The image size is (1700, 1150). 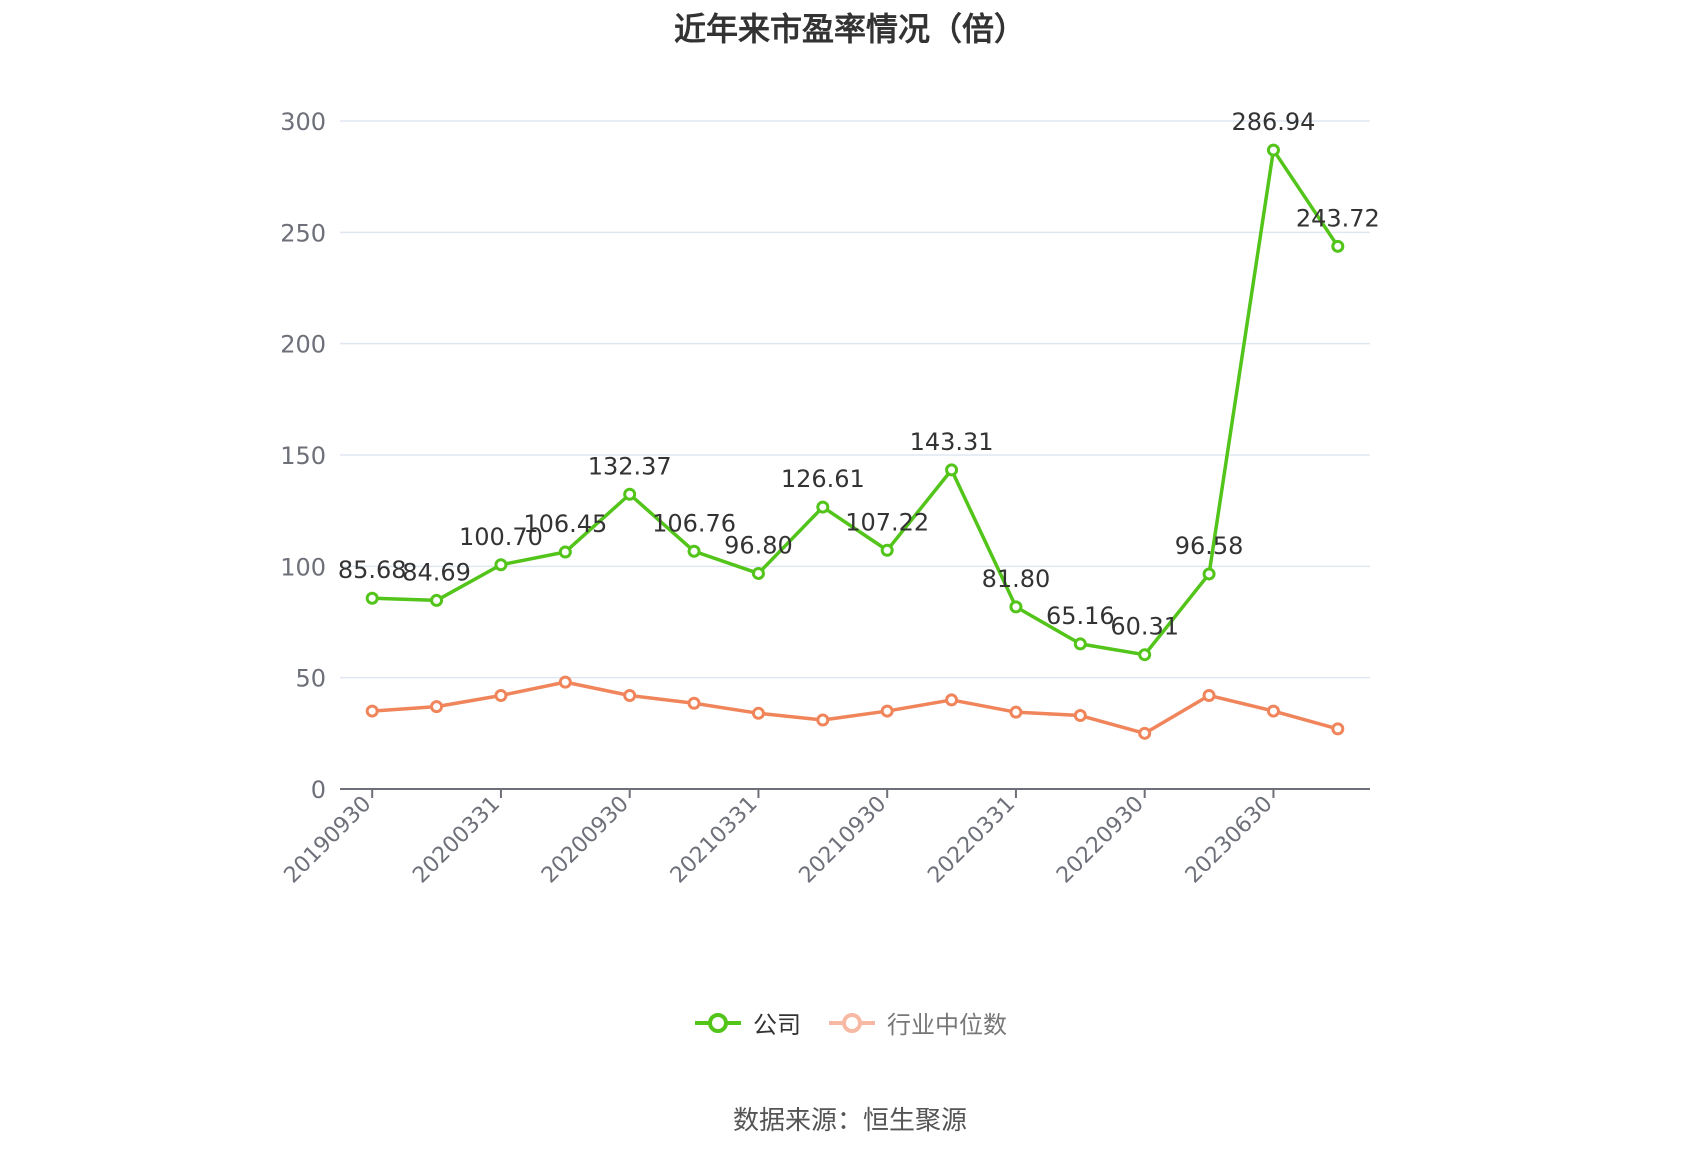 What do you see at coordinates (694, 523) in the screenshot?
I see `data-label: 106.76` at bounding box center [694, 523].